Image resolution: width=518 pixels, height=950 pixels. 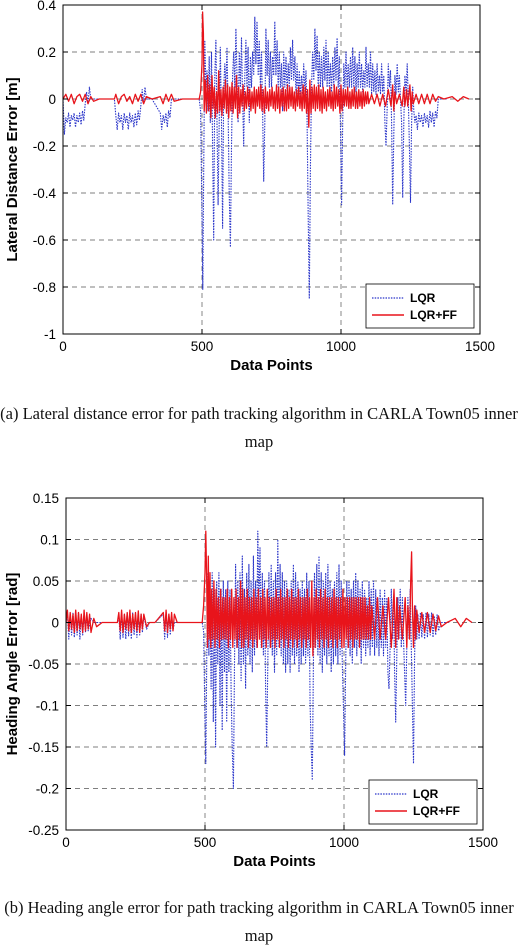 What do you see at coordinates (43, 830) in the screenshot?
I see `y-tick-label: -0.25` at bounding box center [43, 830].